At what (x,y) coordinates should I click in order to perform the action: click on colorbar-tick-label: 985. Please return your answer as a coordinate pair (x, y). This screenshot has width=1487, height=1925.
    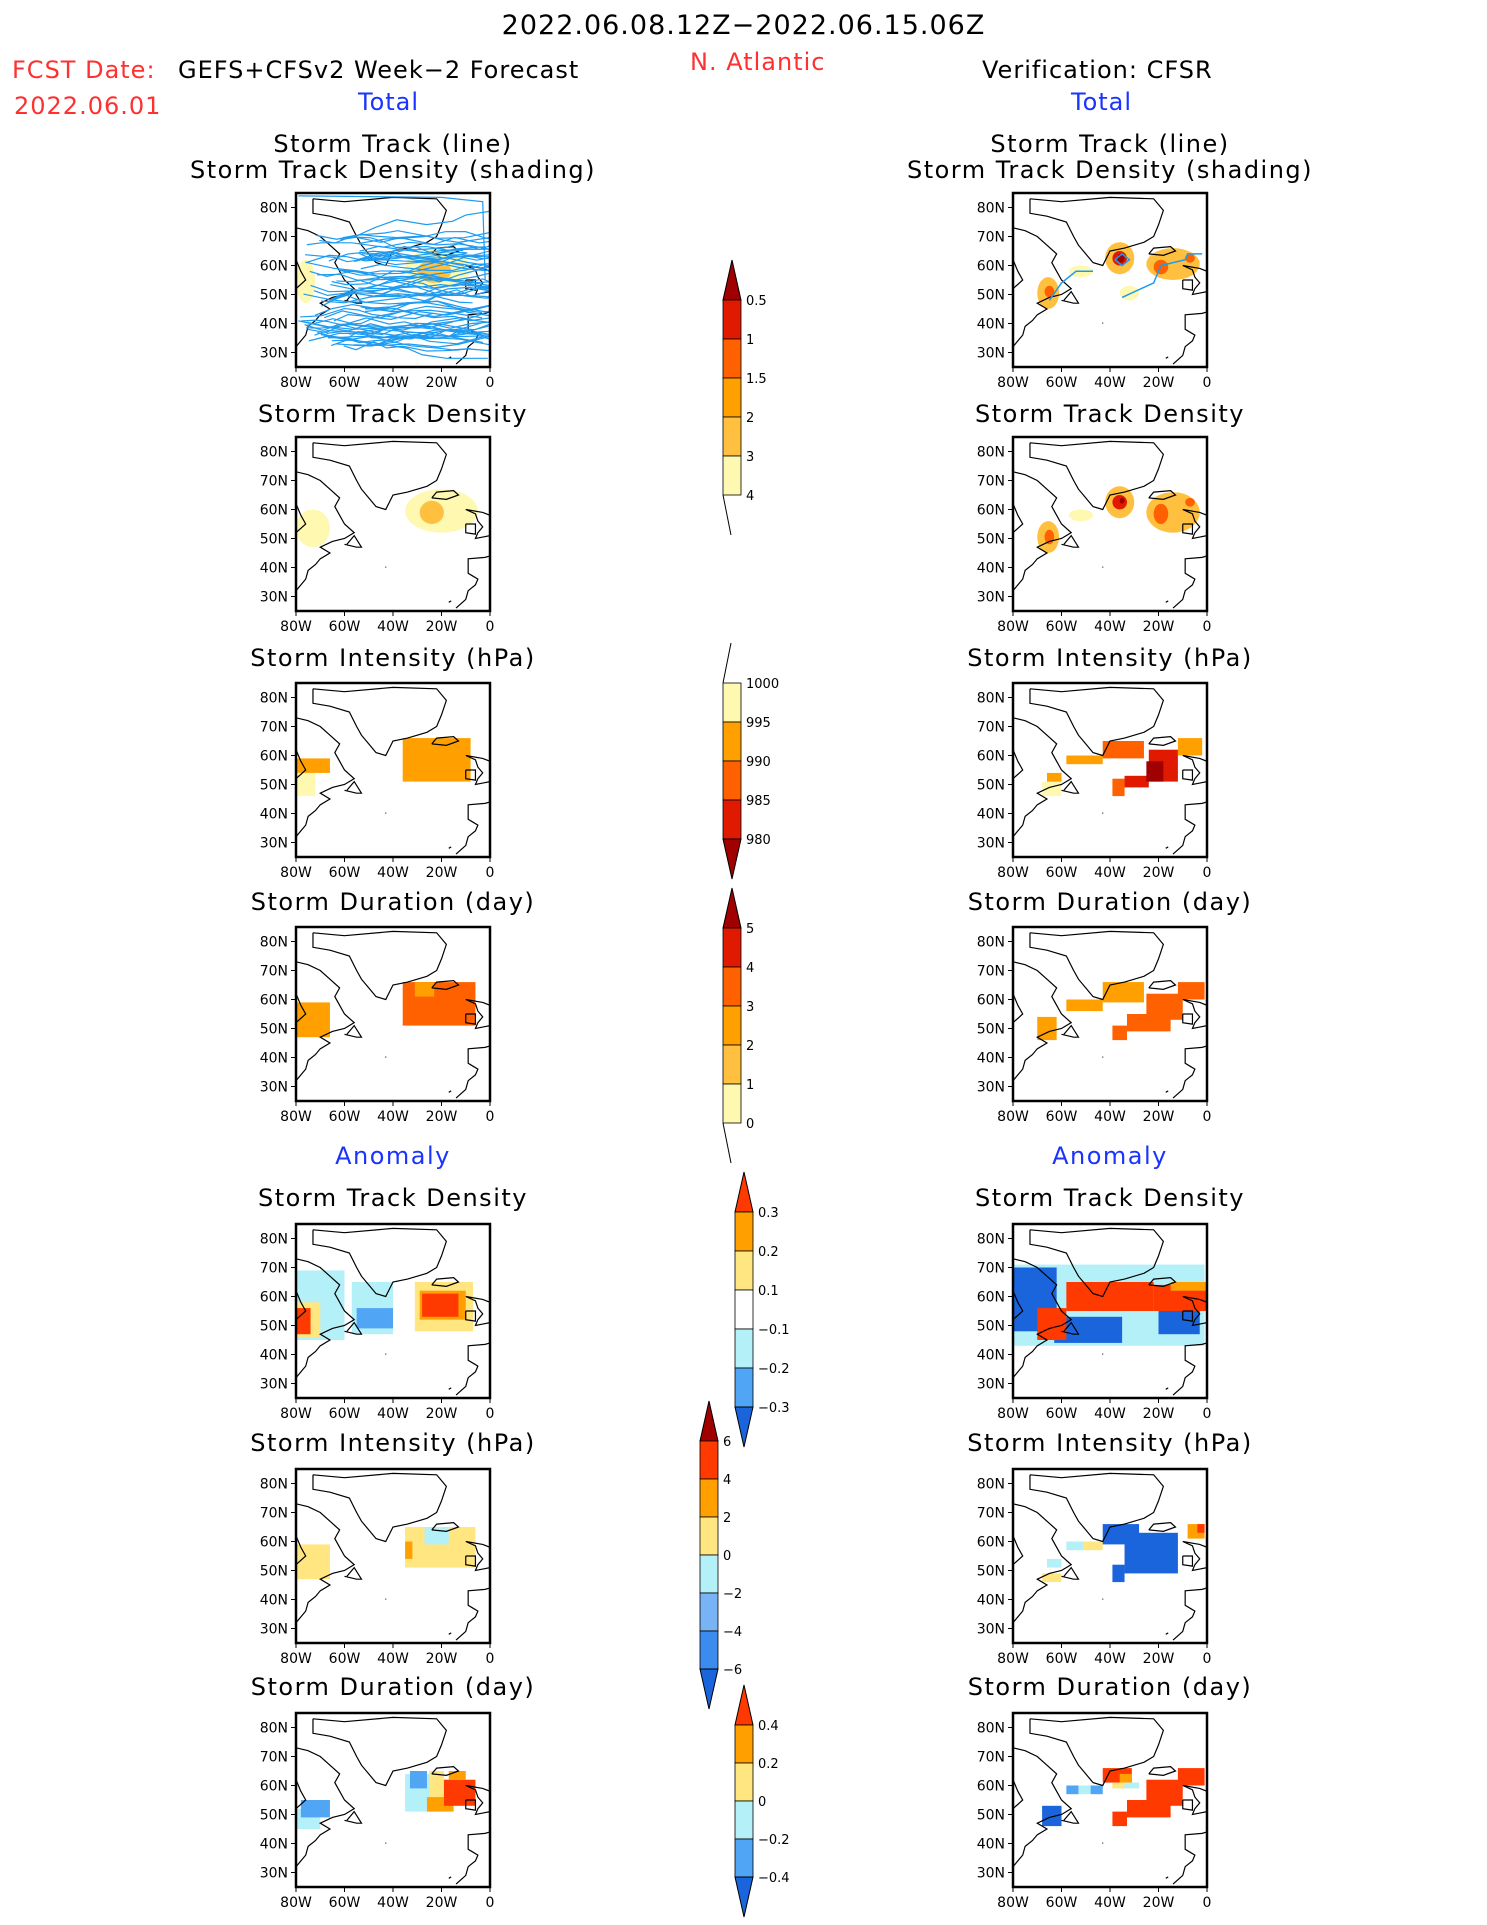
    Looking at the image, I should click on (758, 801).